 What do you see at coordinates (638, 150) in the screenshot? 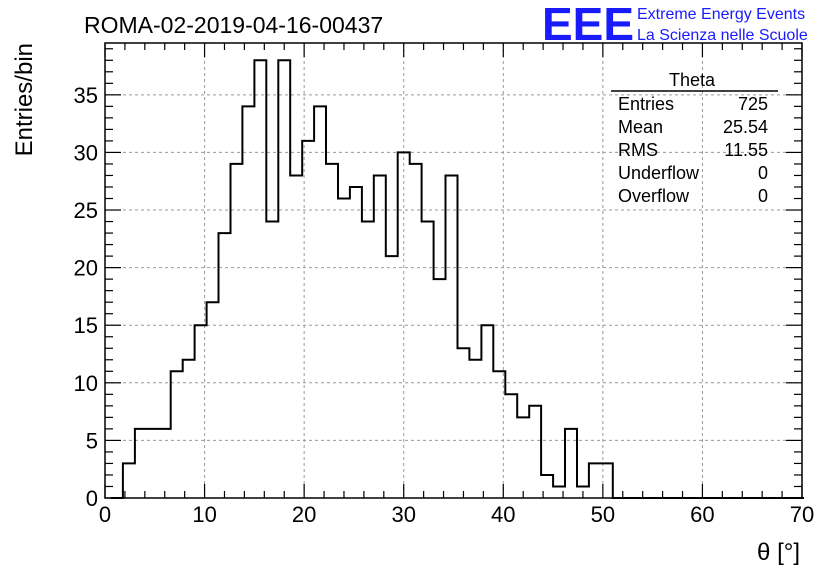
I see `stats-label-rms: RMS` at bounding box center [638, 150].